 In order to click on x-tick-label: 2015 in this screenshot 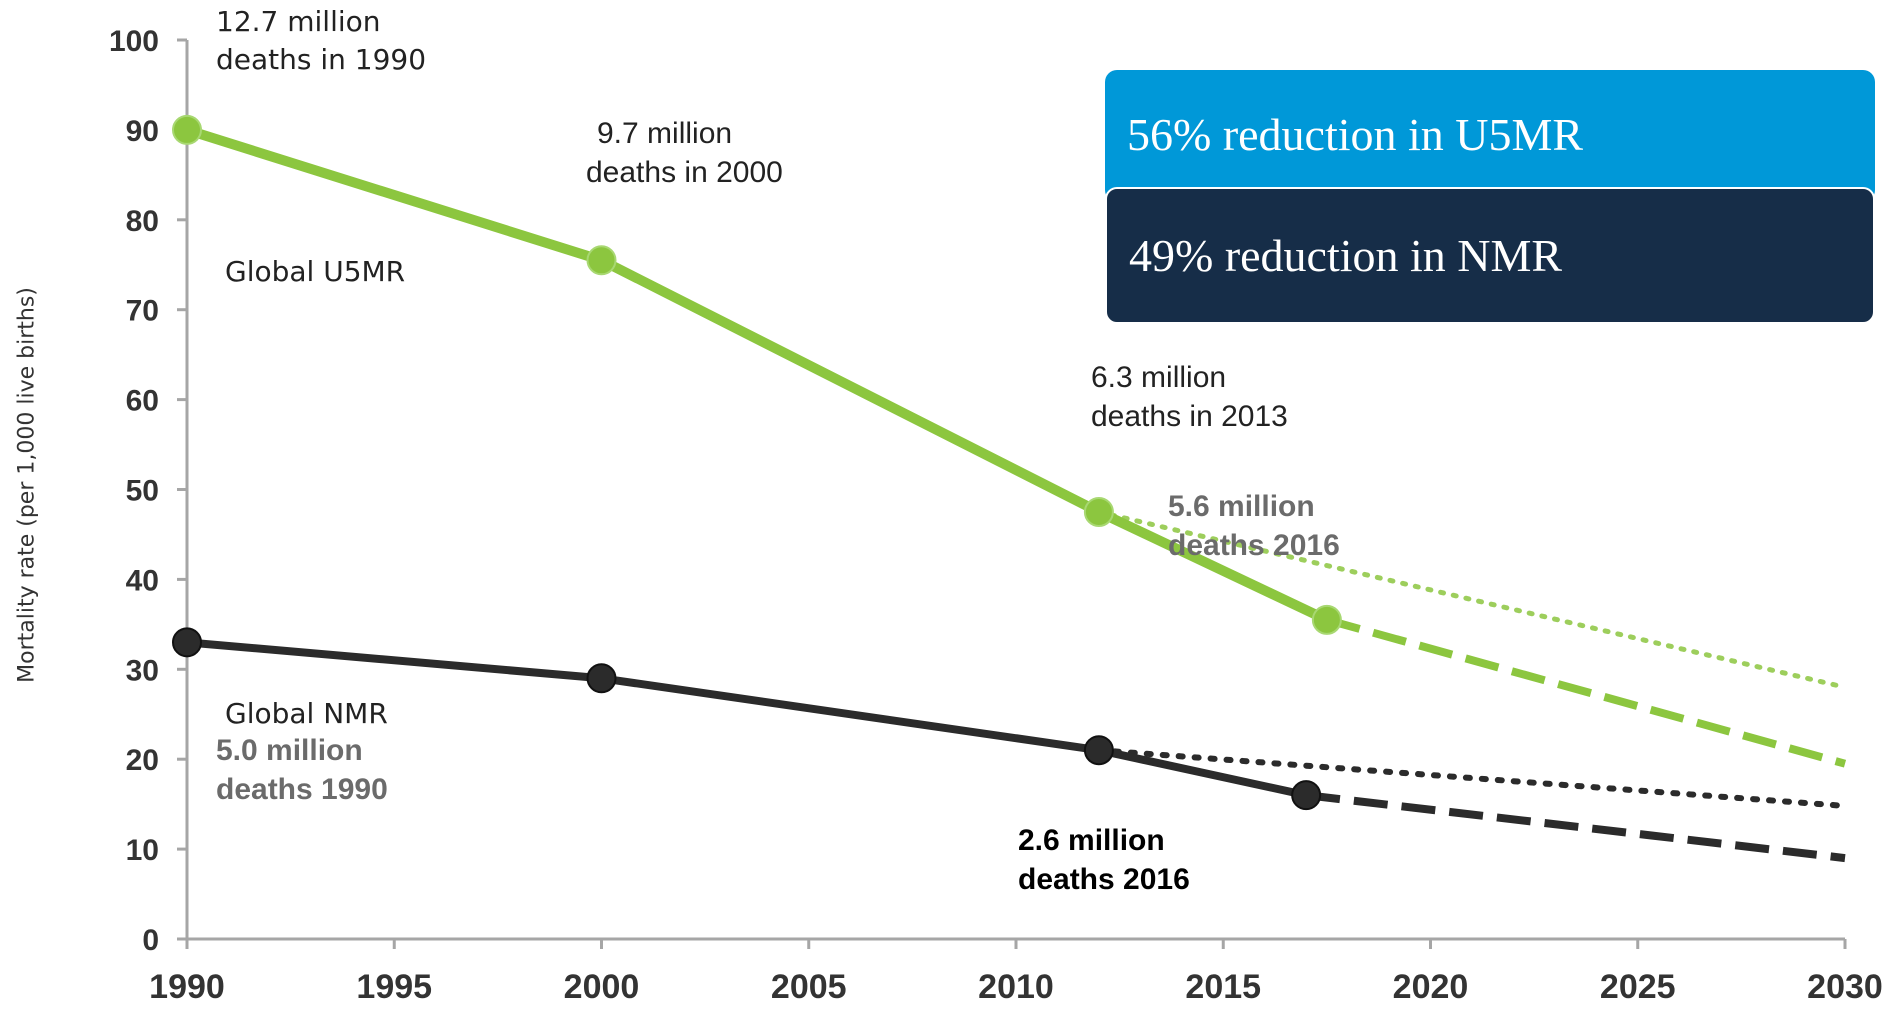, I will do `click(1223, 987)`.